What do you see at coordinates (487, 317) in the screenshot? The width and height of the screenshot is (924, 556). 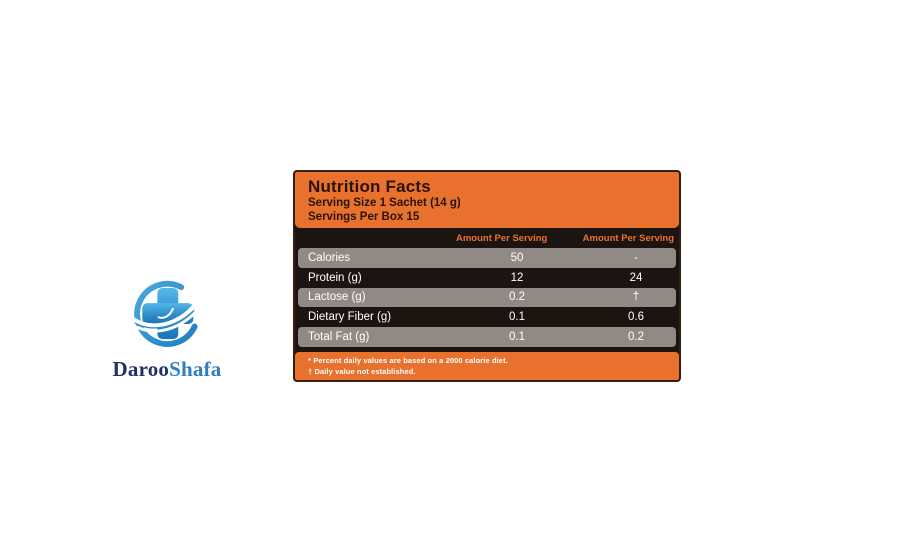 I see `table-row-dietary-fiber: Dietary Fiber (g) 0.1 0.6` at bounding box center [487, 317].